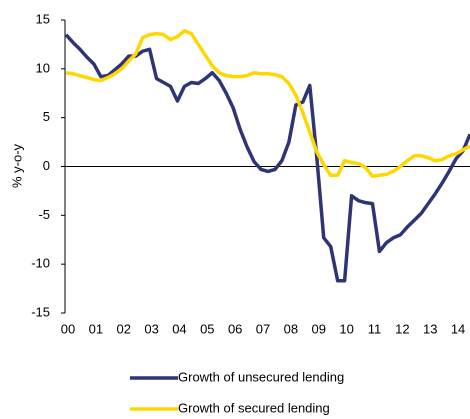 The width and height of the screenshot is (470, 419). Describe the element at coordinates (346, 328) in the screenshot. I see `x-tick-label: 10` at that location.